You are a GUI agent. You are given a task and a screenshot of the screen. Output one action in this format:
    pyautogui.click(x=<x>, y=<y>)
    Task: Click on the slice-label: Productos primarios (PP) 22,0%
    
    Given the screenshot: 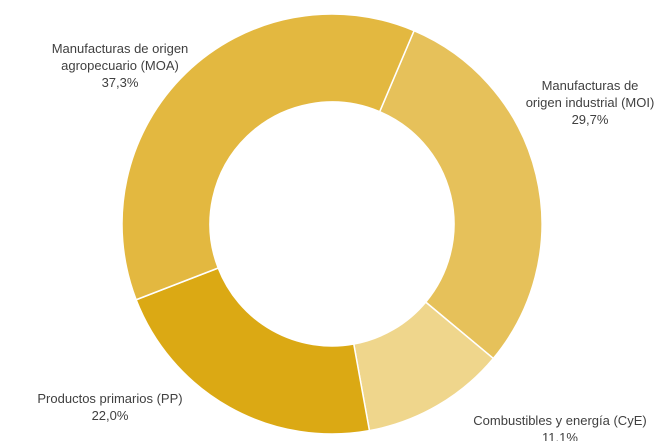 What is the action you would take?
    pyautogui.click(x=110, y=407)
    